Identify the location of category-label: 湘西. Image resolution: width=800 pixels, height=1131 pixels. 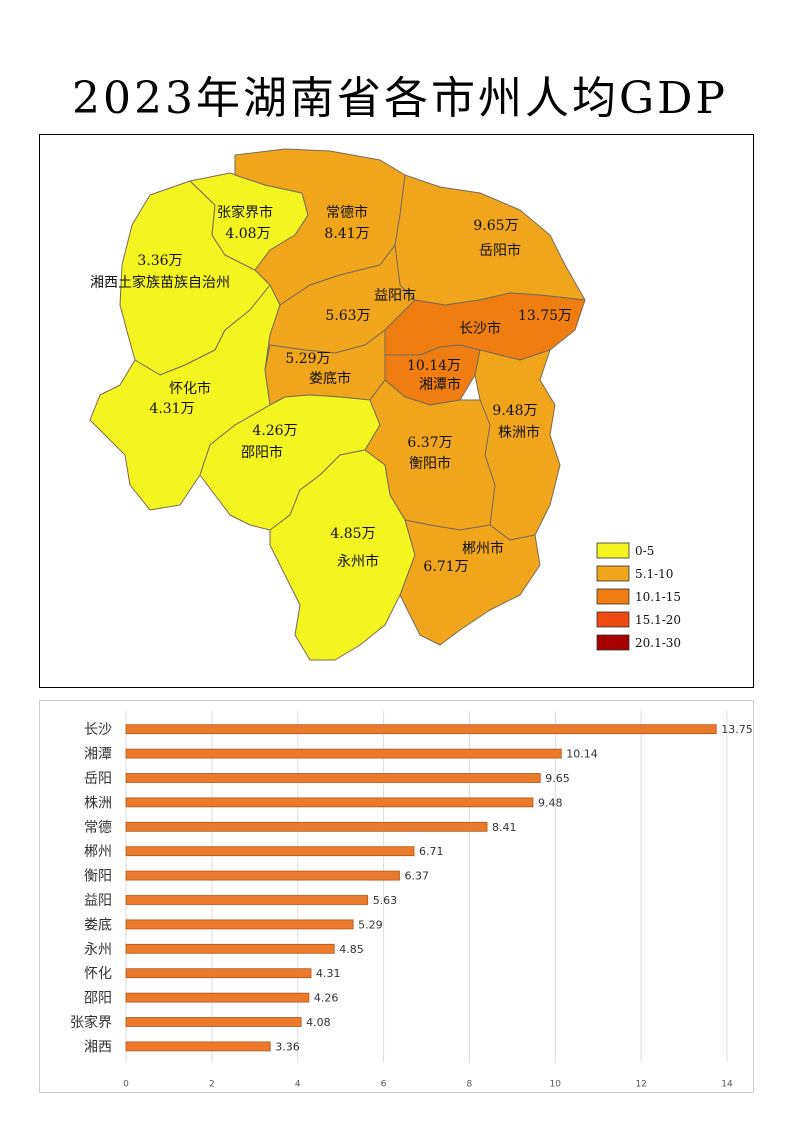
(98, 1047).